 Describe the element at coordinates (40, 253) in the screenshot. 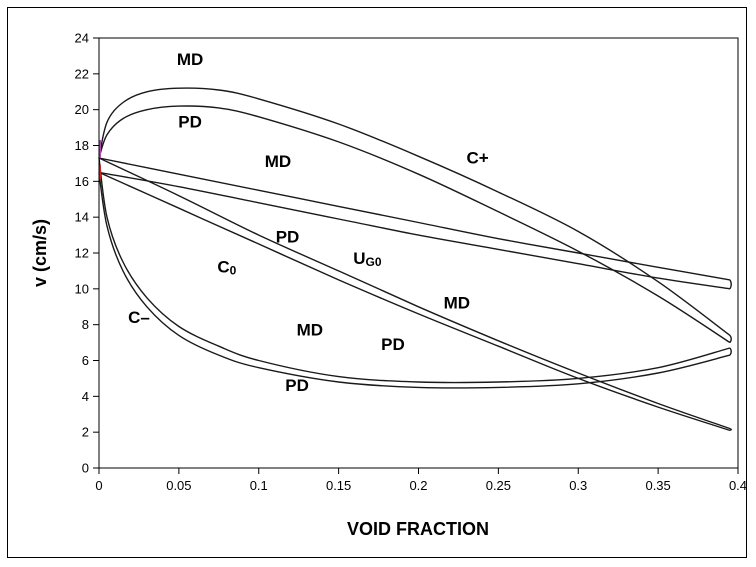

I see `y-axis-title: v (cm/s)` at that location.